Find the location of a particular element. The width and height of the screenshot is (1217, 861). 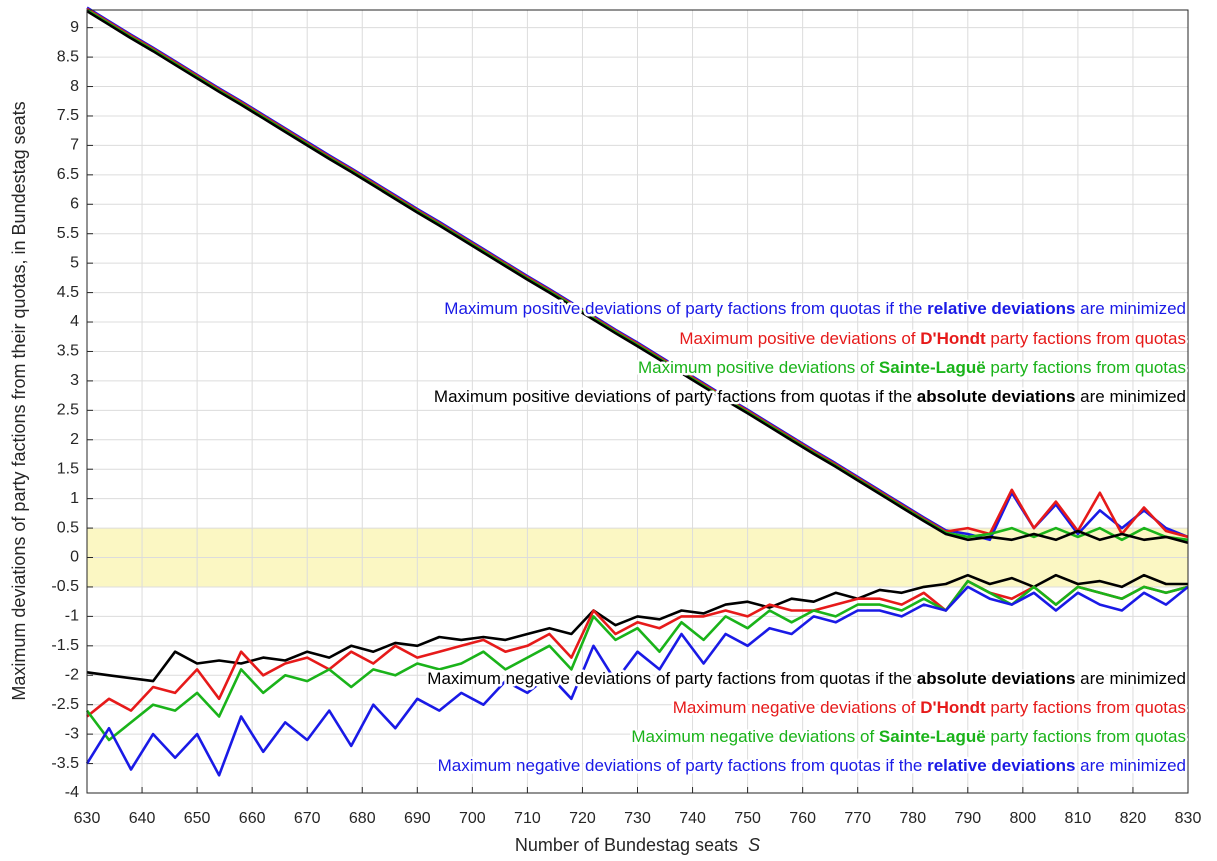

x-tick-label: 630 is located at coordinates (87, 818).